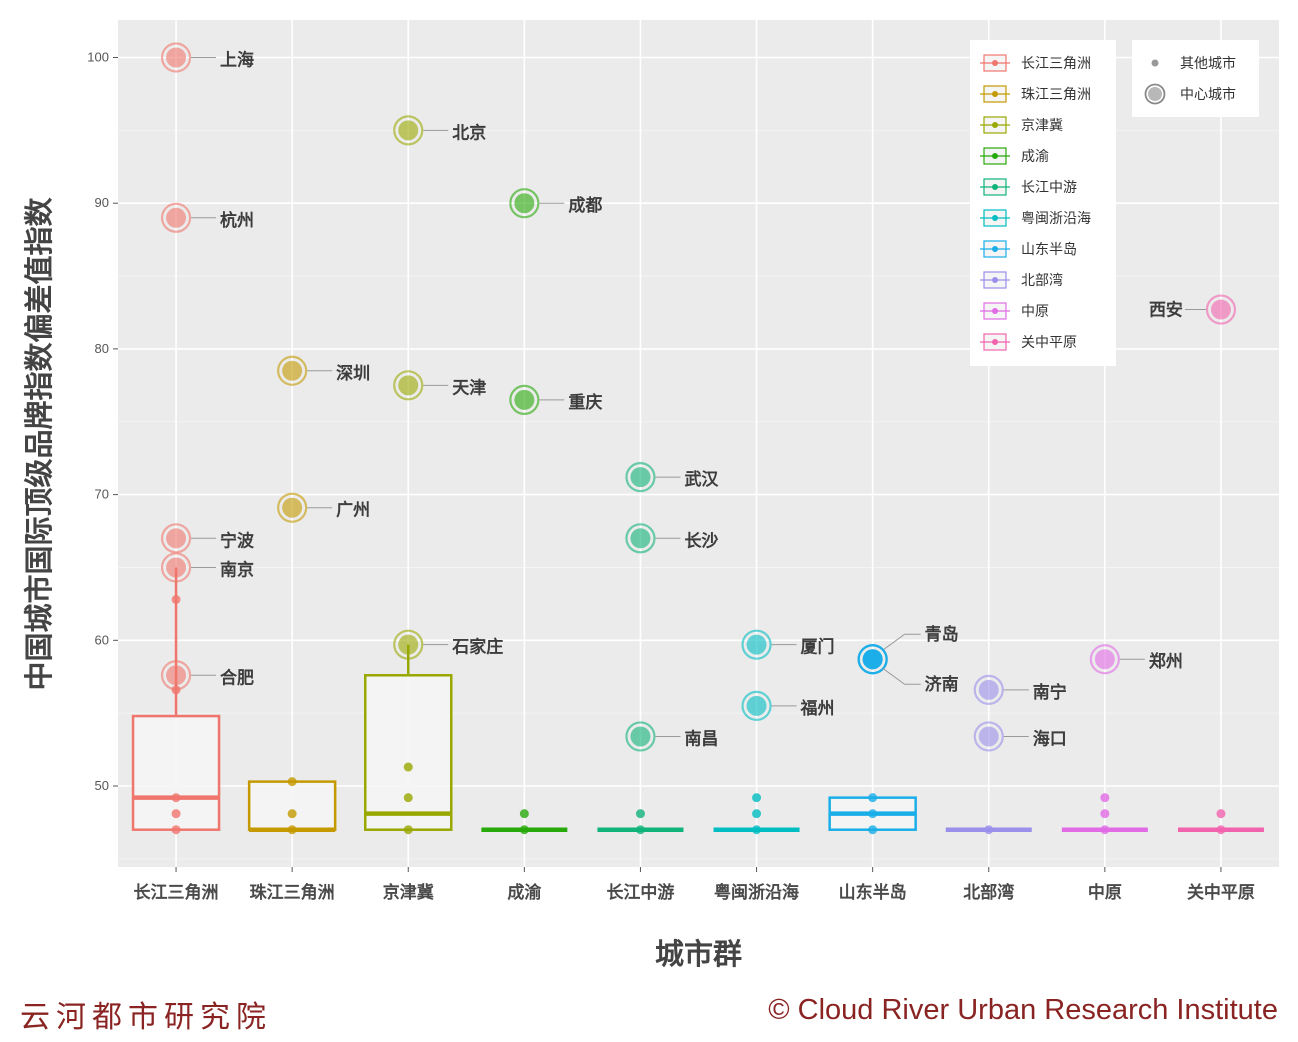 The image size is (1298, 1042). What do you see at coordinates (237, 677) in the screenshot?
I see `city-label: 合肥` at bounding box center [237, 677].